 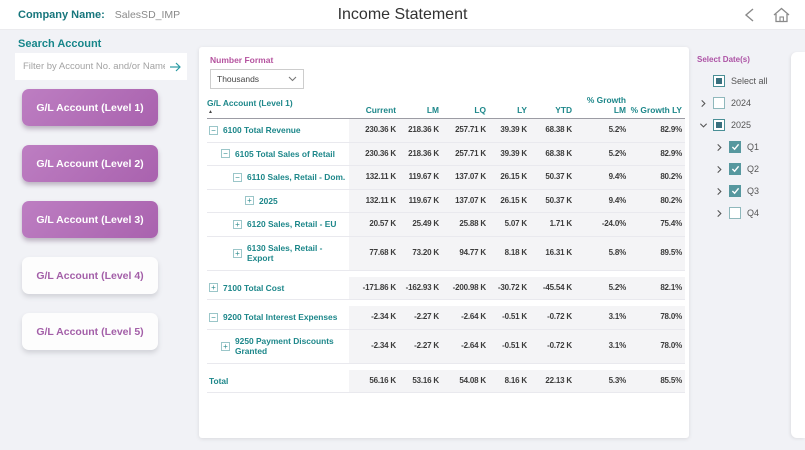 I want to click on value-cell-lm: 25.49 K, so click(x=420, y=225).